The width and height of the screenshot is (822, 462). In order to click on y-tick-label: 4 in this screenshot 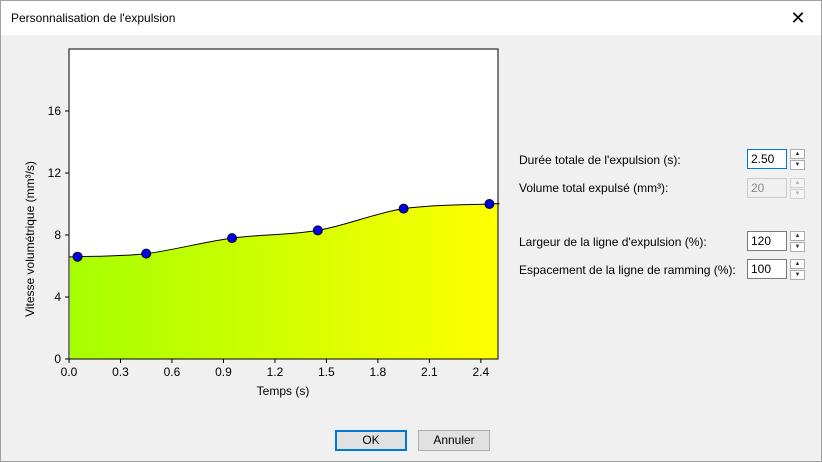, I will do `click(57, 297)`.